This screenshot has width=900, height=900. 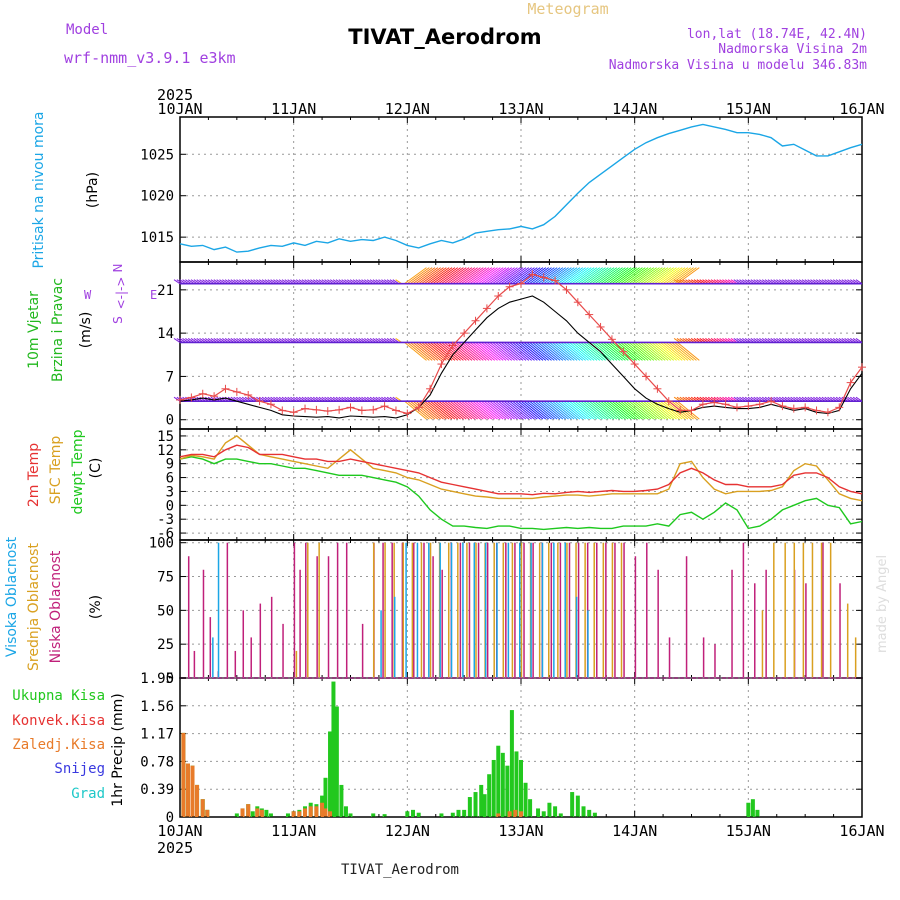 I want to click on temp-ylabel-1: 2m Temp, so click(x=34, y=475).